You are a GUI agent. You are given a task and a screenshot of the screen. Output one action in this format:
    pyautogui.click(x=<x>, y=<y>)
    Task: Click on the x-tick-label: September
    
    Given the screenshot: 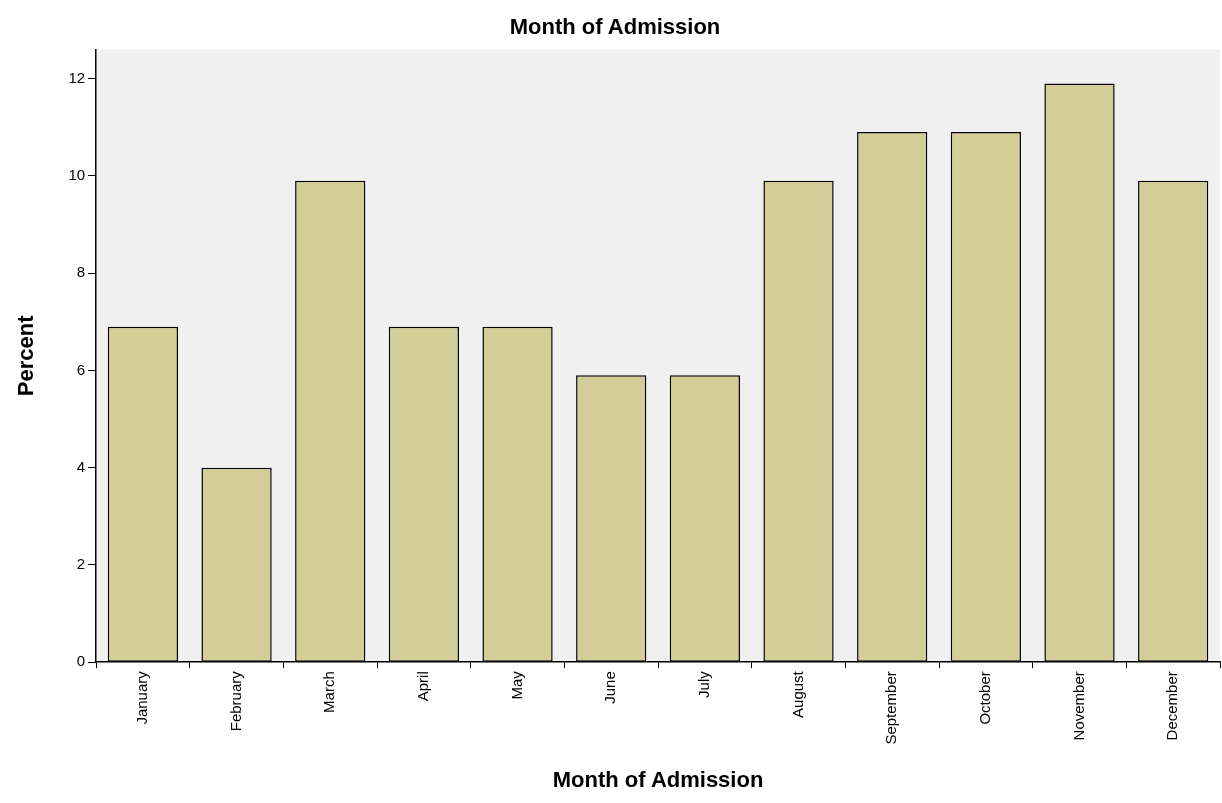 What is the action you would take?
    pyautogui.click(x=891, y=708)
    